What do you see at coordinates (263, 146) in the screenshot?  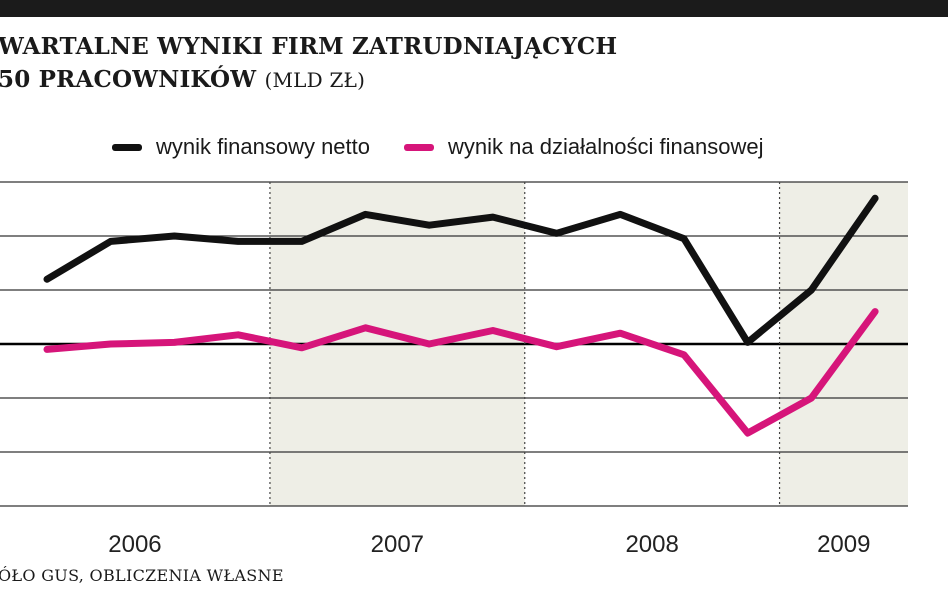 I see `legend-label-net: wynik finansowy netto` at bounding box center [263, 146].